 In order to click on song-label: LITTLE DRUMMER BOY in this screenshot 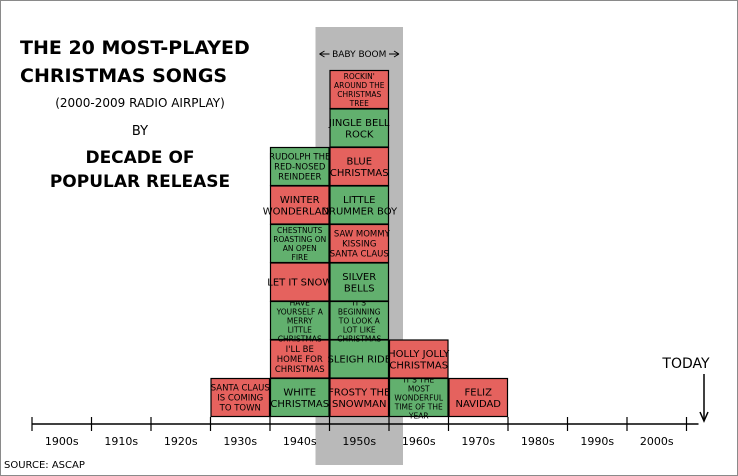, I will do `click(359, 206)`.